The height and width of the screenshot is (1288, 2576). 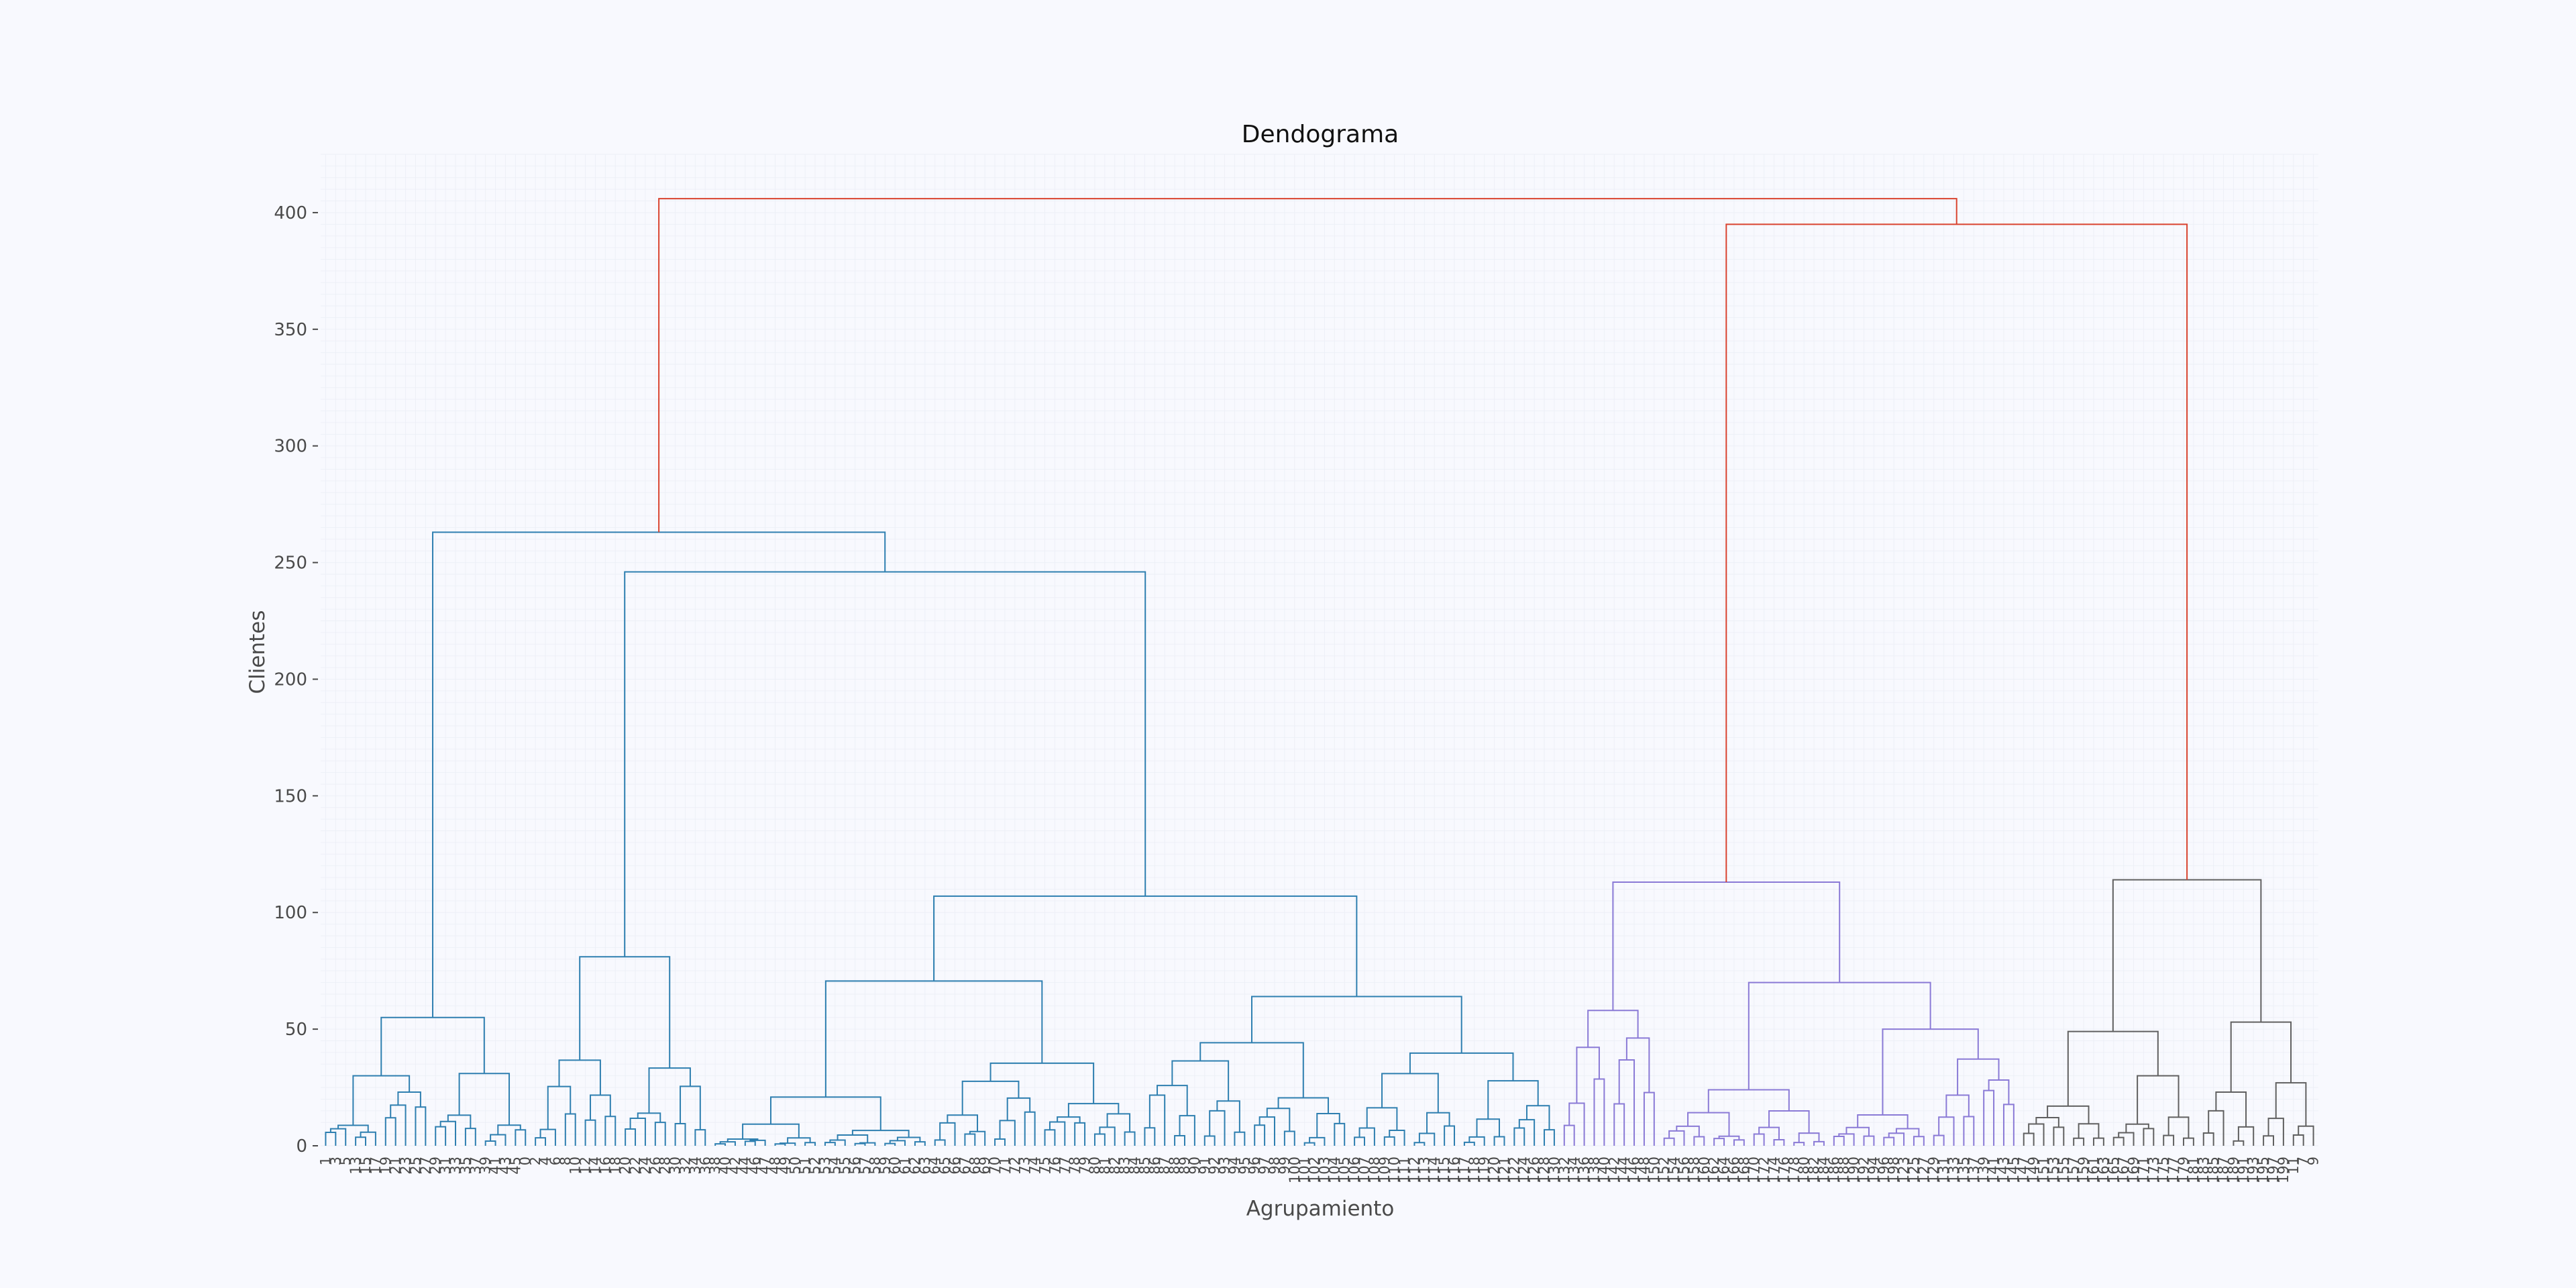 I want to click on x-tick-label: 137, so click(x=1974, y=1170).